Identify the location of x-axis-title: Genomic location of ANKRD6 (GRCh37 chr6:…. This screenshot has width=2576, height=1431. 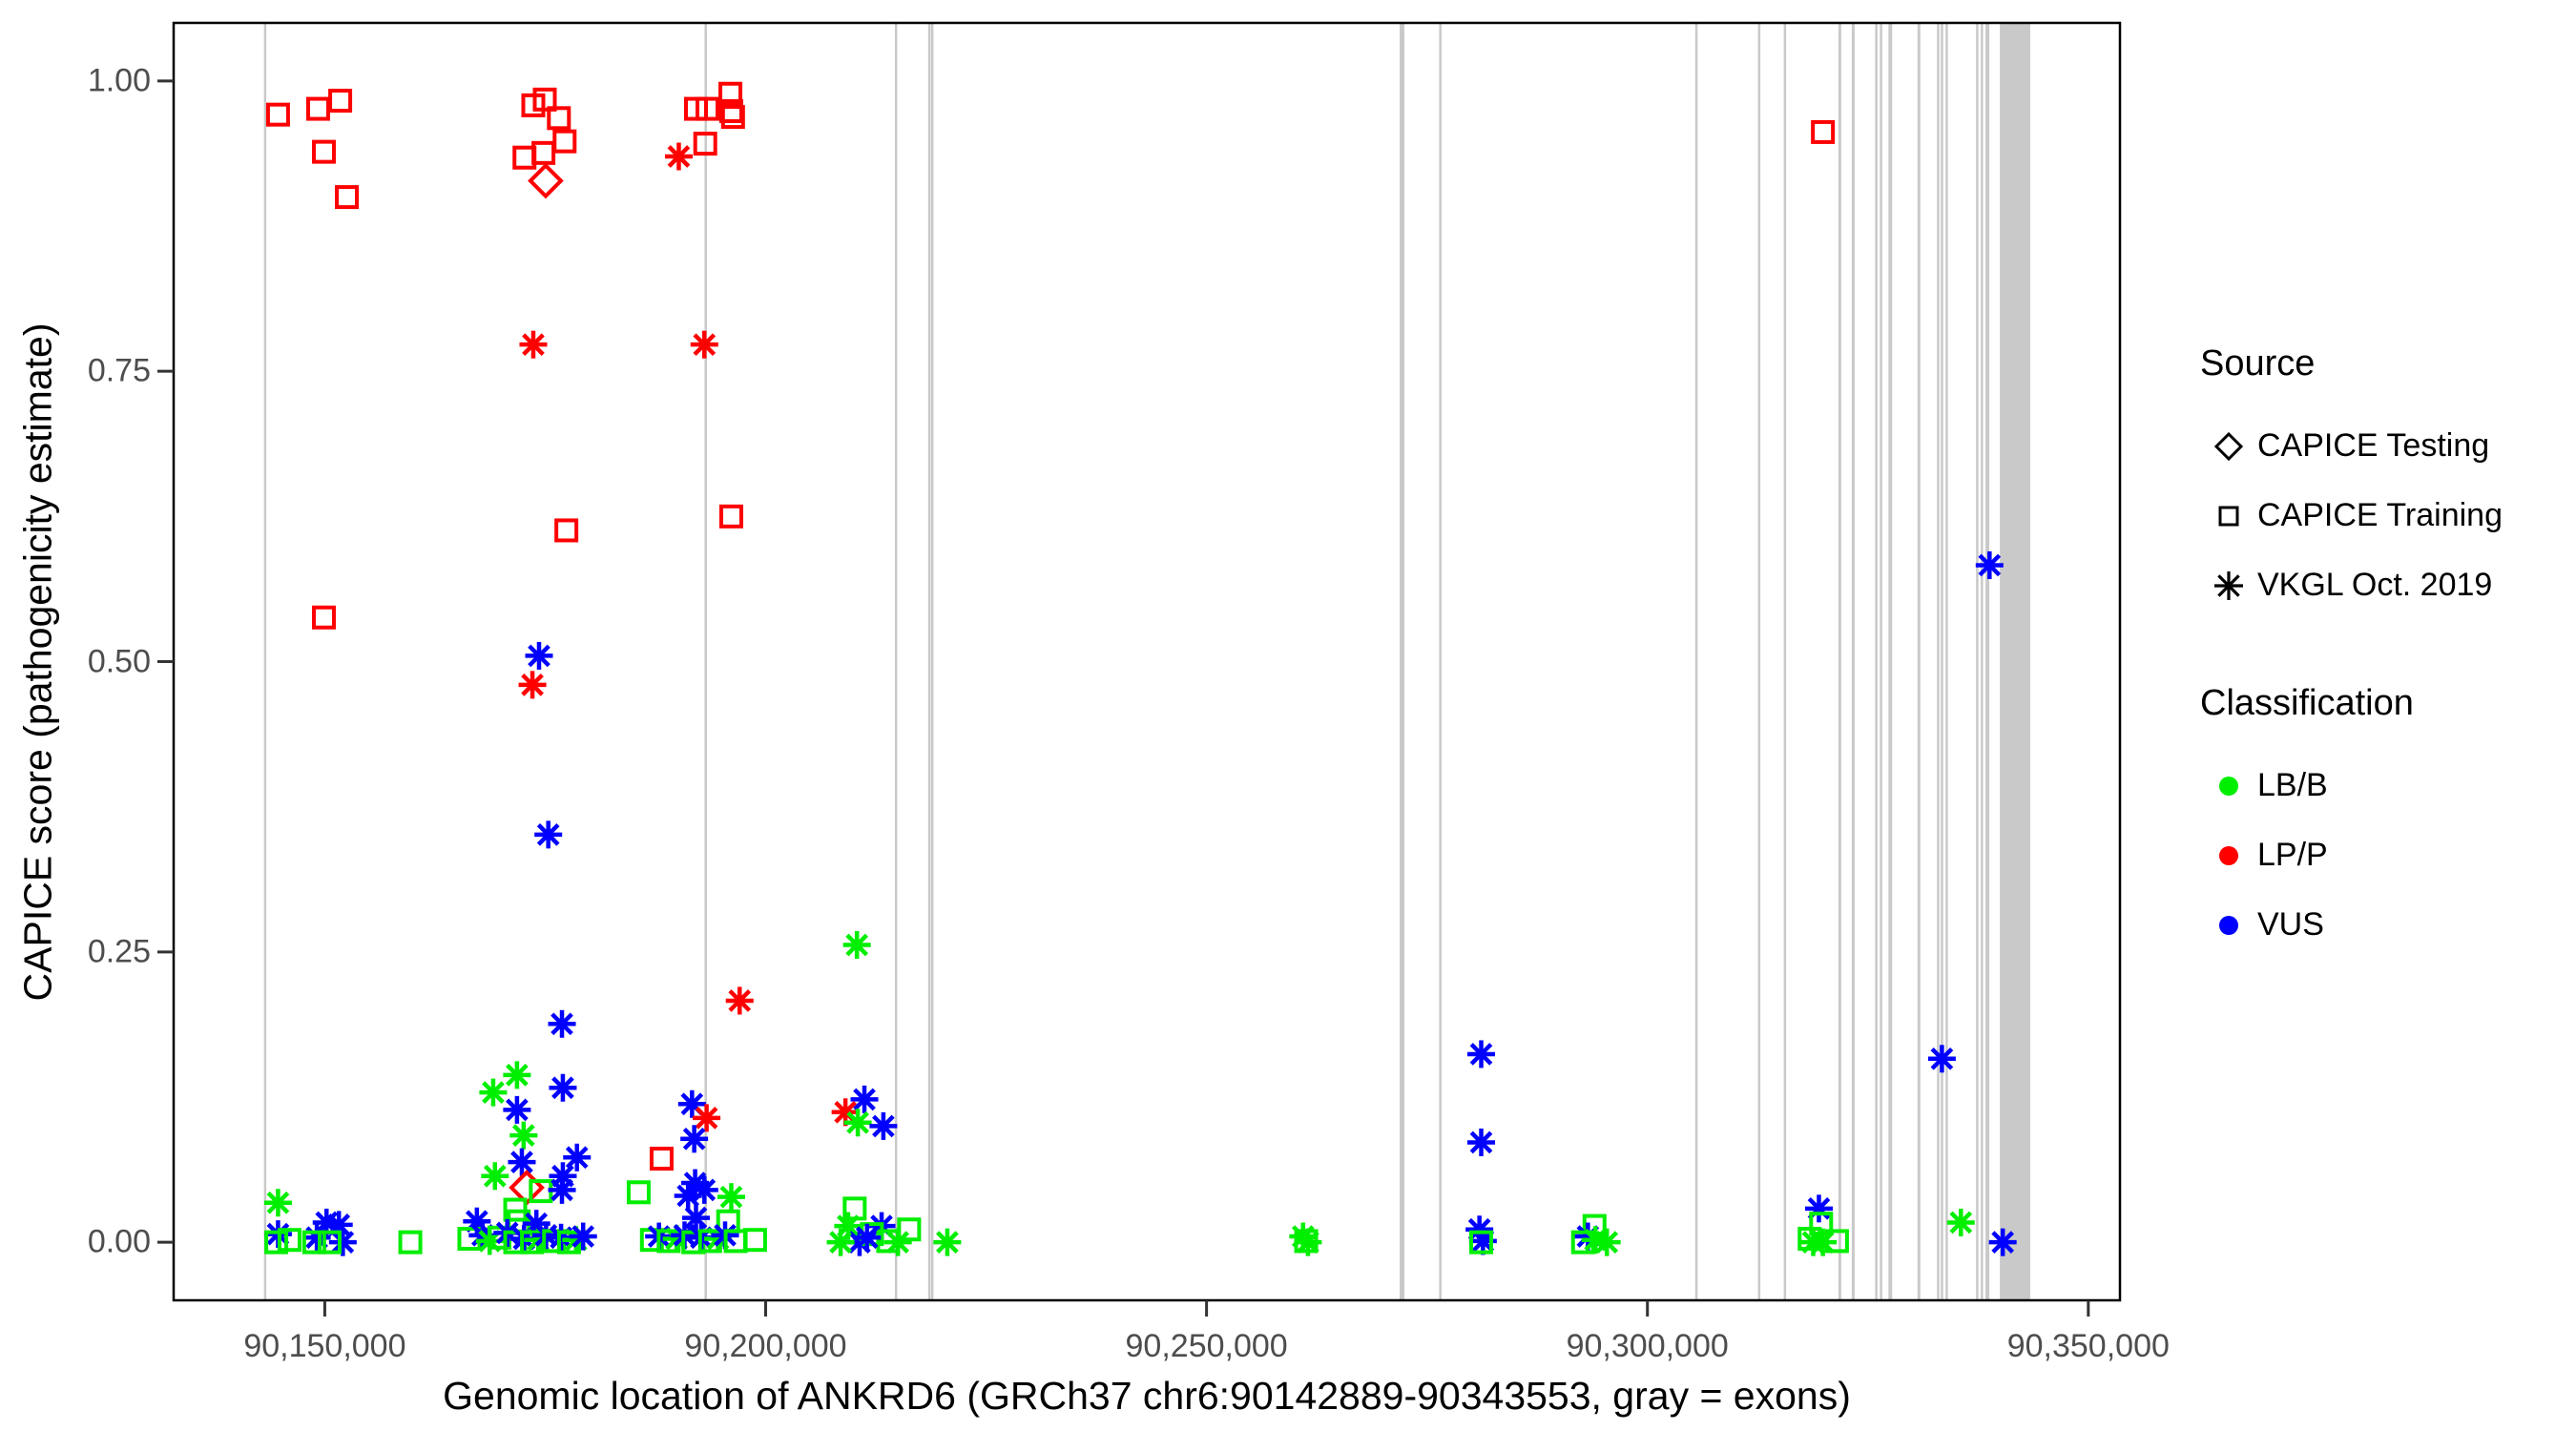
(1147, 1396).